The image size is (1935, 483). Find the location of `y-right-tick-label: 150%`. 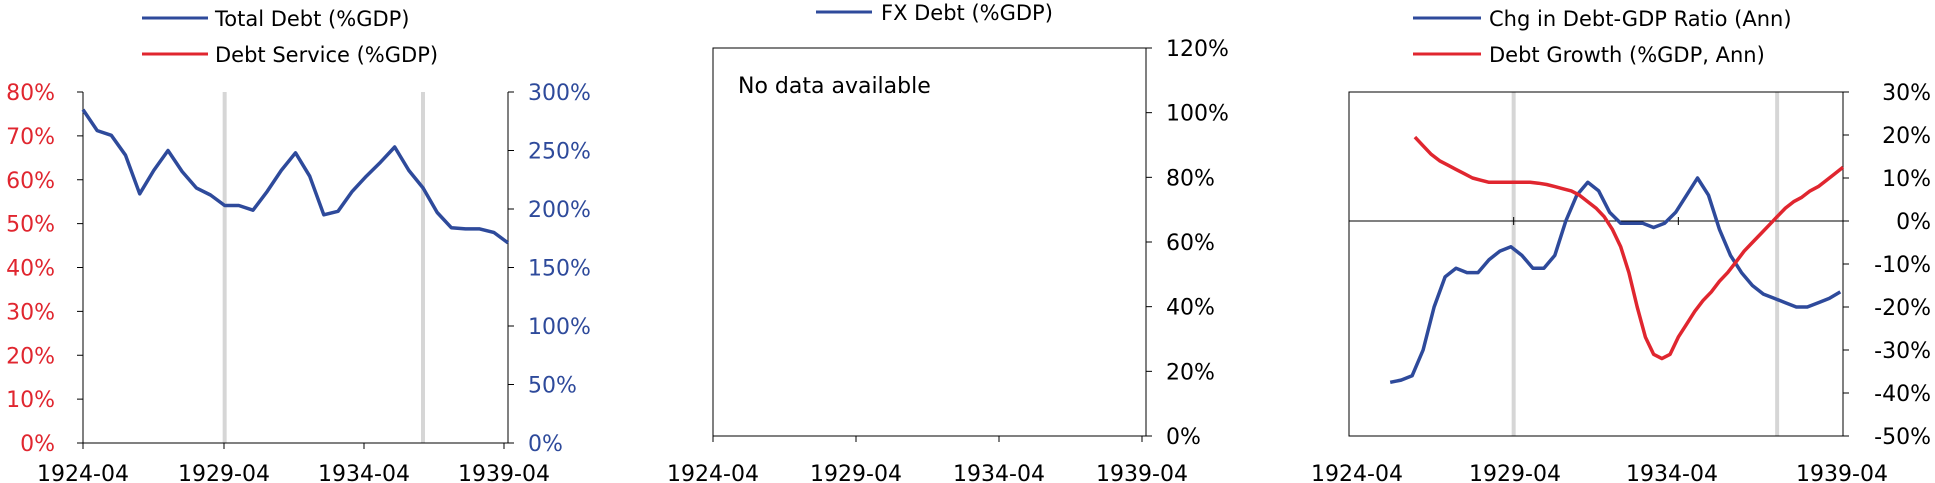

y-right-tick-label: 150% is located at coordinates (559, 269).